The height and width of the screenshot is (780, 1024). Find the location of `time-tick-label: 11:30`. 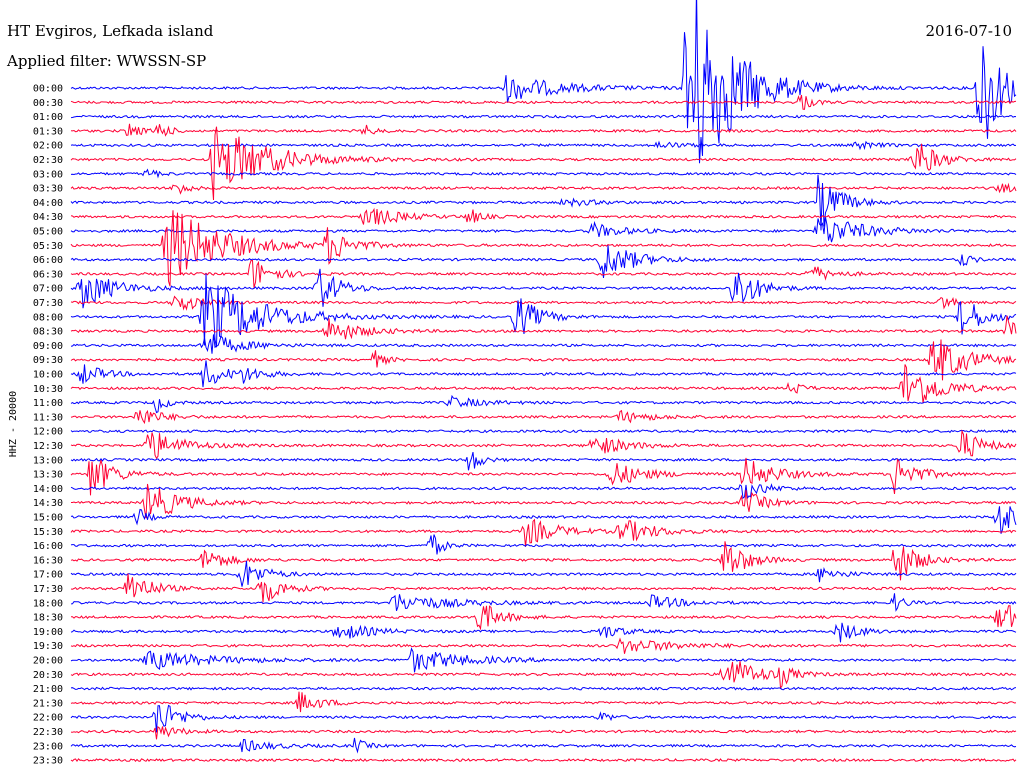

time-tick-label: 11:30 is located at coordinates (48, 417).